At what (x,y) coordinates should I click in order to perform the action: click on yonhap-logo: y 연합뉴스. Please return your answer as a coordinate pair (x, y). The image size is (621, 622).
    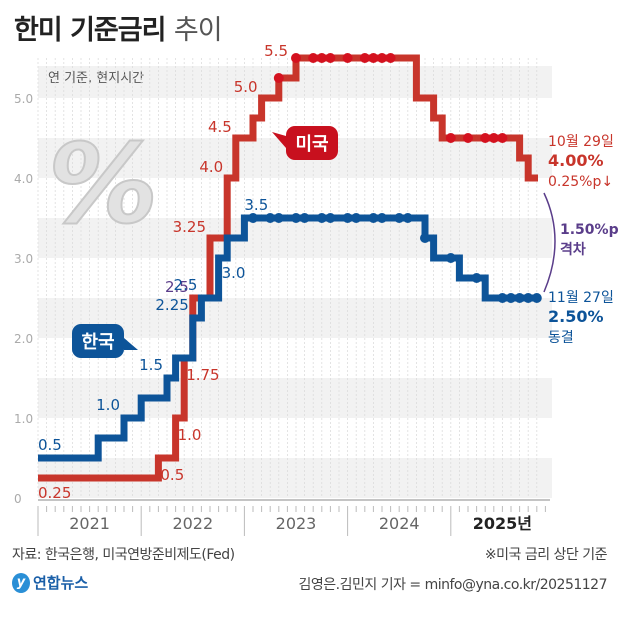
    Looking at the image, I should click on (50, 582).